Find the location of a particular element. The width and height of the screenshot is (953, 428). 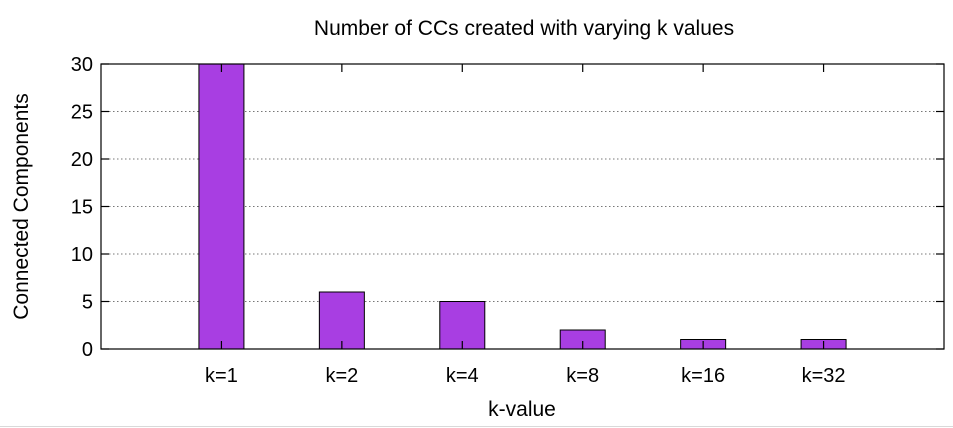

x-axis-label: k-value is located at coordinates (522, 409).